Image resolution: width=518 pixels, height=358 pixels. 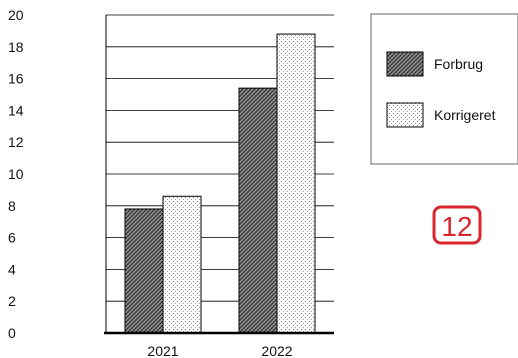 What do you see at coordinates (276, 350) in the screenshot?
I see `x-tick-label: 2022` at bounding box center [276, 350].